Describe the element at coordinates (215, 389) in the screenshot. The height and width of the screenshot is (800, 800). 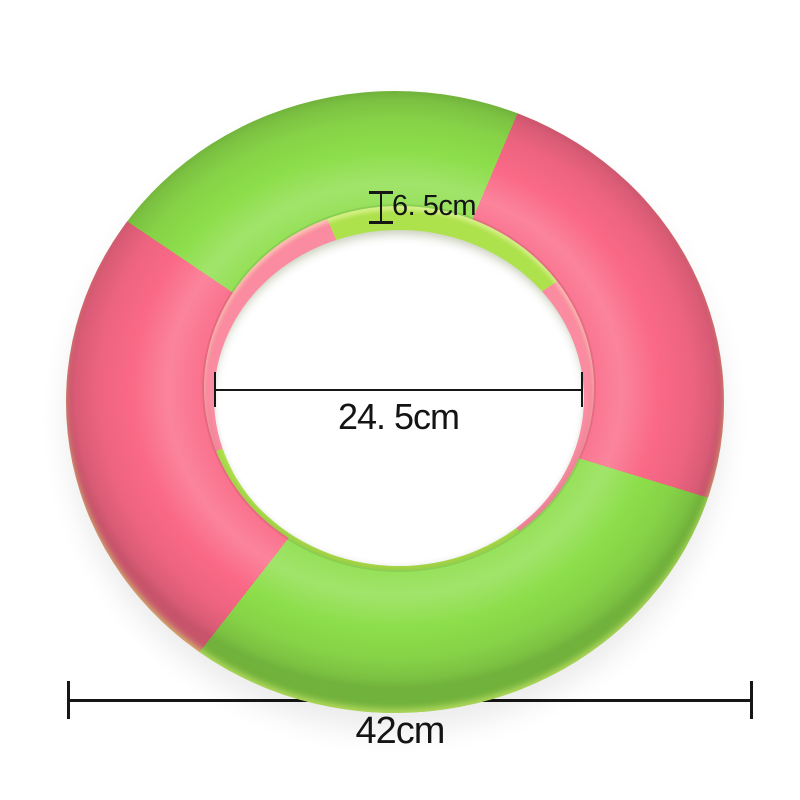
I see `inner-diameter-left-tick` at that location.